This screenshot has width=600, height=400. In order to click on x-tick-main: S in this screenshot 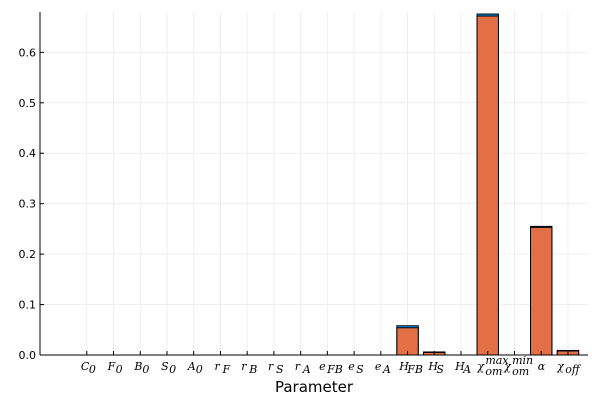, I will do `click(165, 366)`.